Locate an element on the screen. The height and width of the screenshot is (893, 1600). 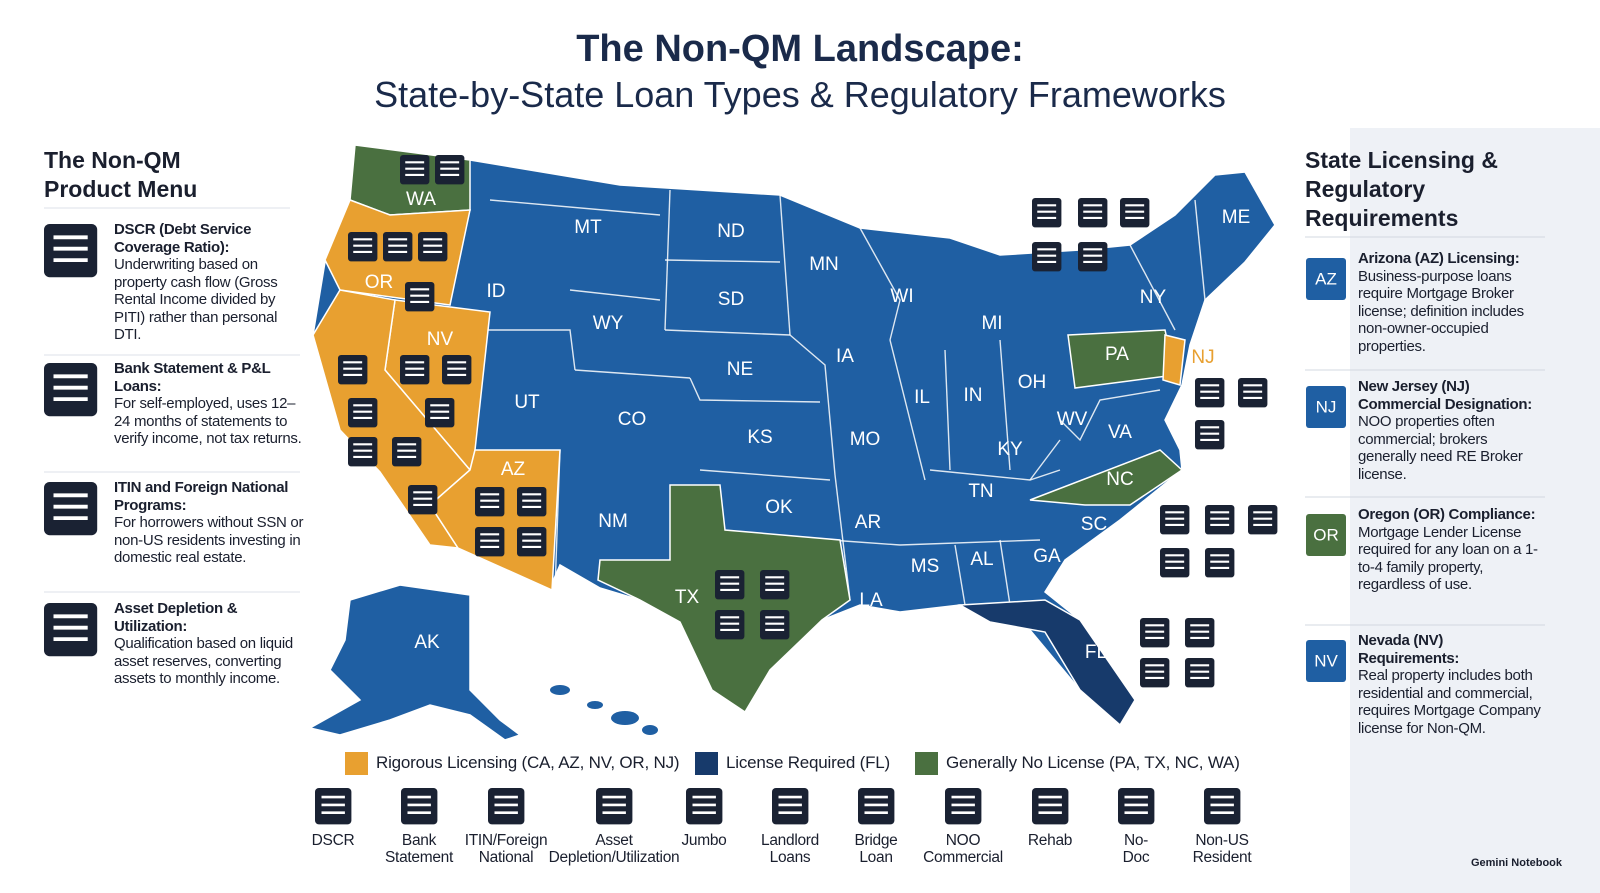
state-label: ME is located at coordinates (1236, 217).